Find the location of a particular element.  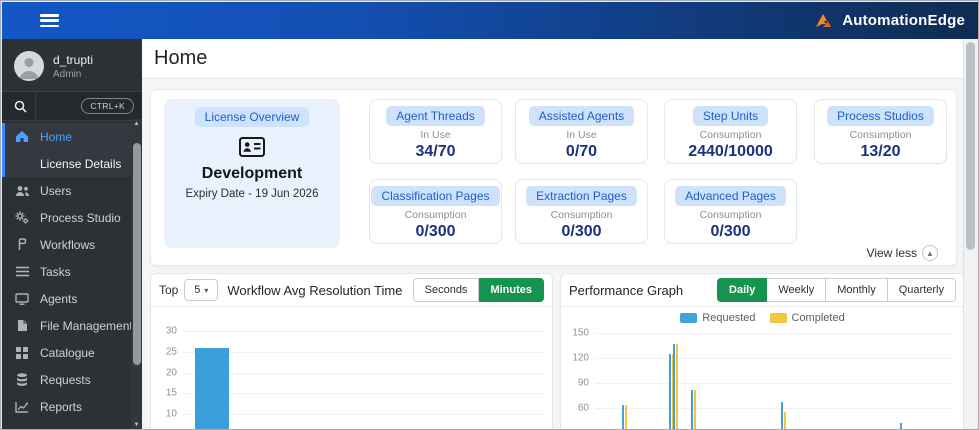

bar is located at coordinates (211, 388).